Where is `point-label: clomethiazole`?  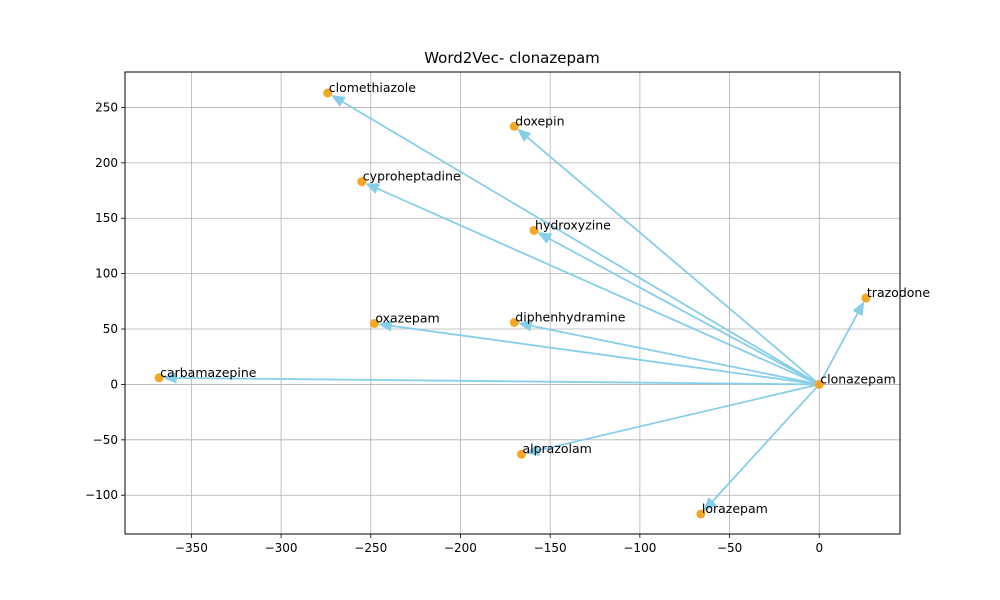
point-label: clomethiazole is located at coordinates (372, 87).